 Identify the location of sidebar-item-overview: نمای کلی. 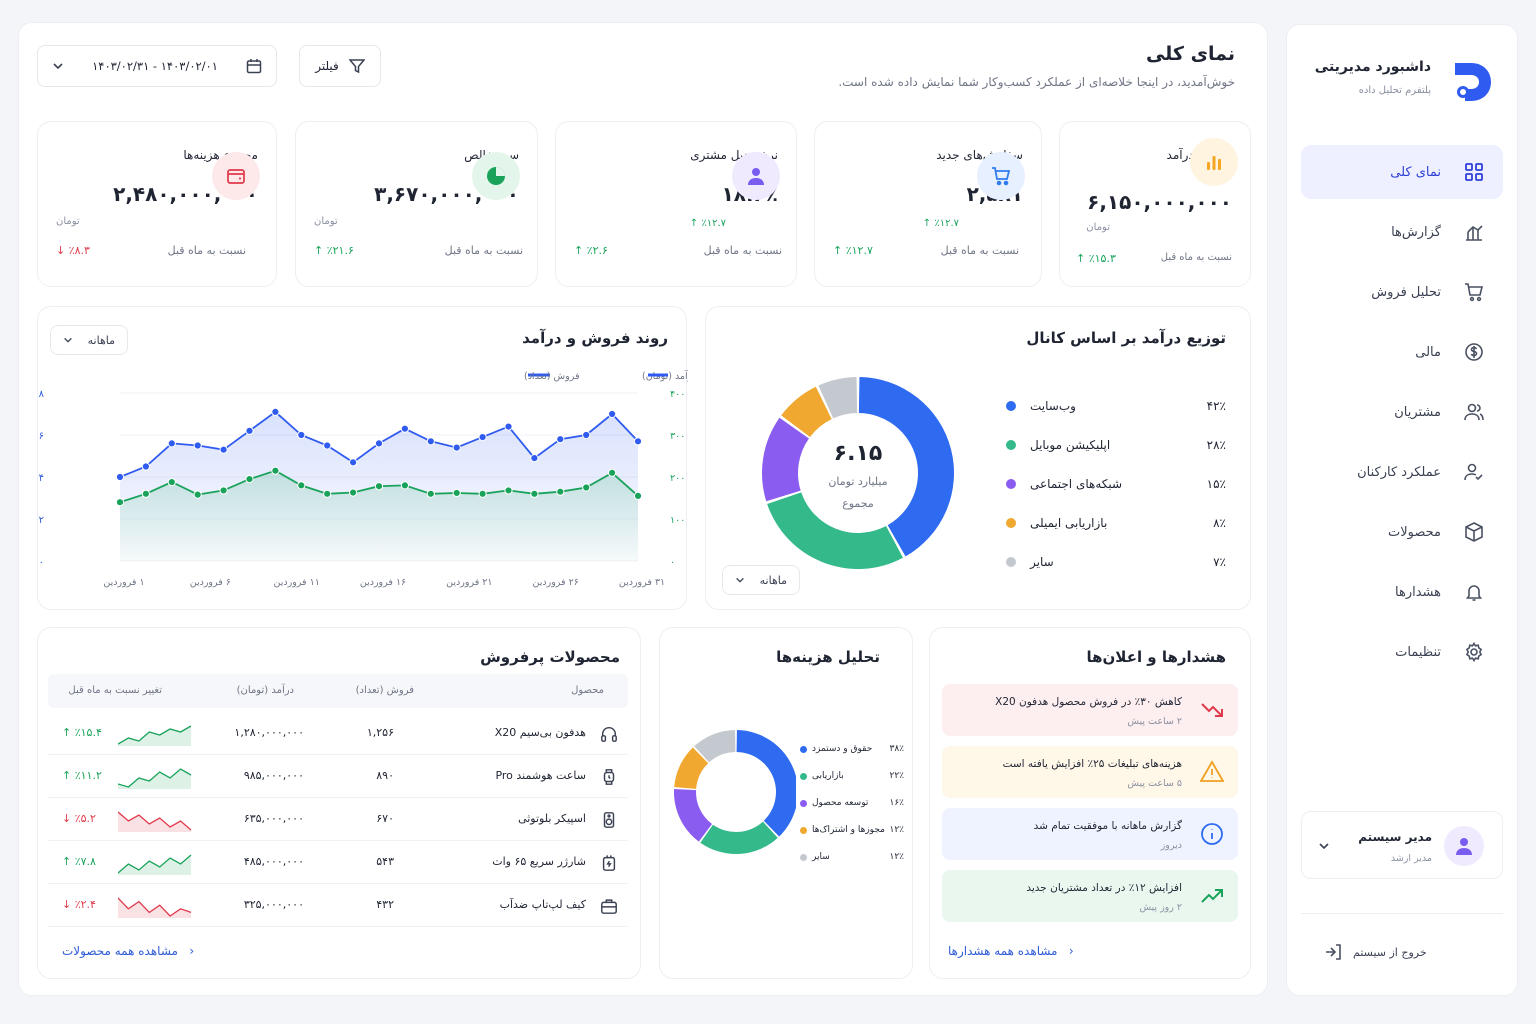
(1402, 172).